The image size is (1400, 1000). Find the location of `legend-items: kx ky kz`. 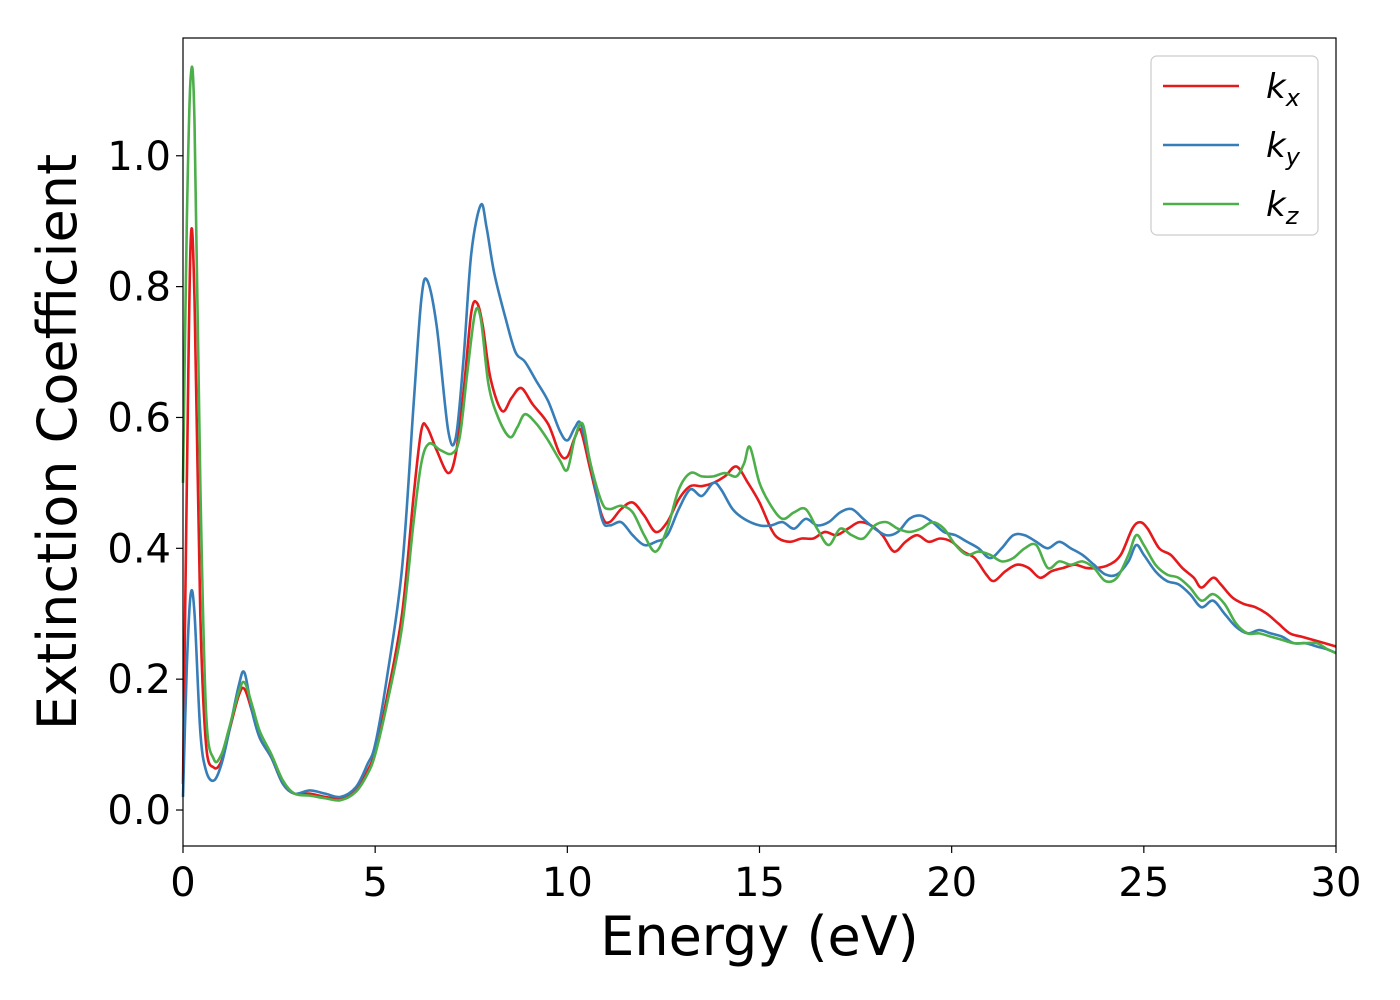

legend-items: kx ky kz is located at coordinates (1232, 148).